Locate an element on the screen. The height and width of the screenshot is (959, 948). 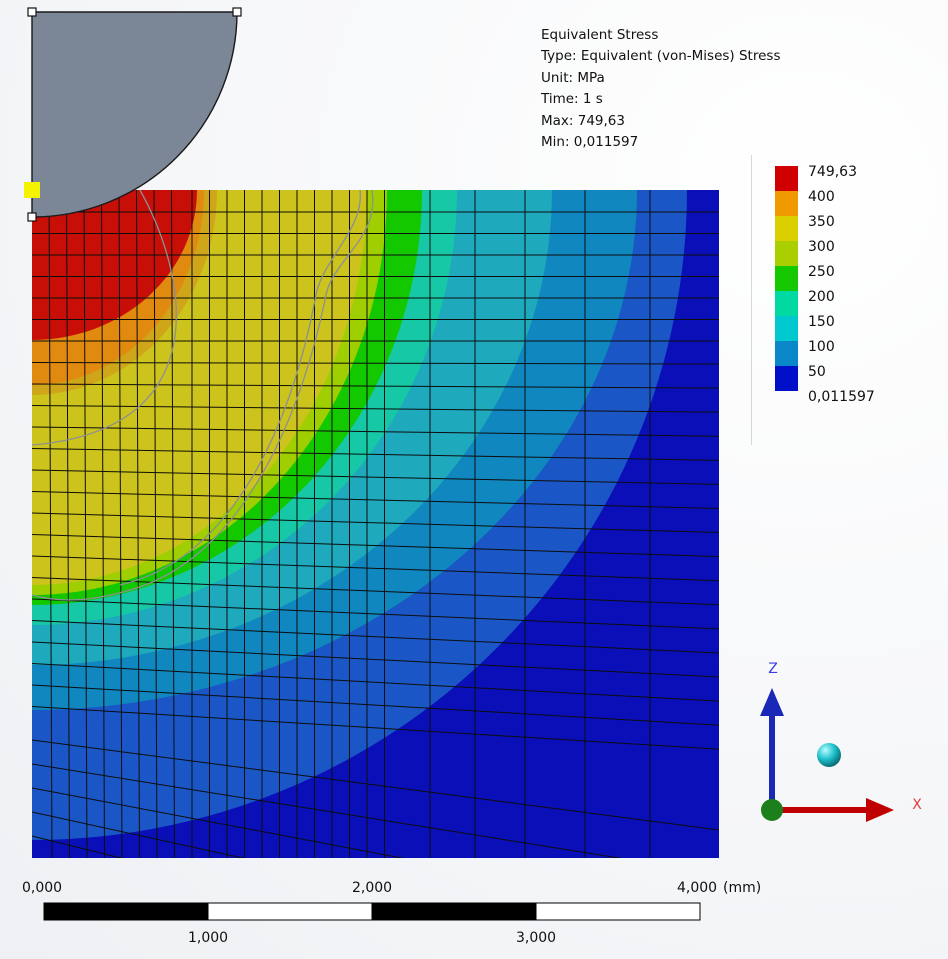
result-min: Min: 0,011597 is located at coordinates (590, 142).